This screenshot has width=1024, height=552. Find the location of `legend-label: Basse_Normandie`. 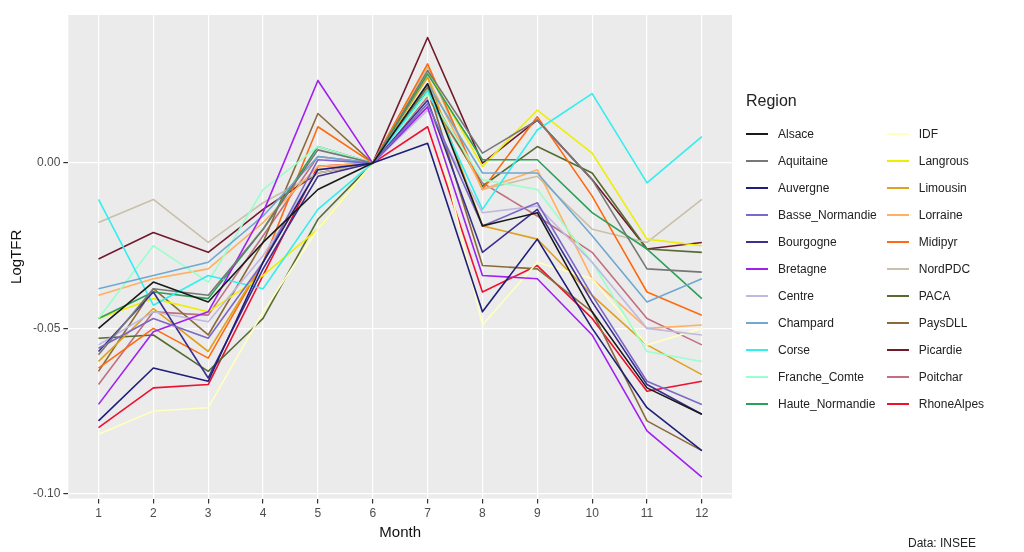

legend-label: Basse_Normandie is located at coordinates (827, 214).